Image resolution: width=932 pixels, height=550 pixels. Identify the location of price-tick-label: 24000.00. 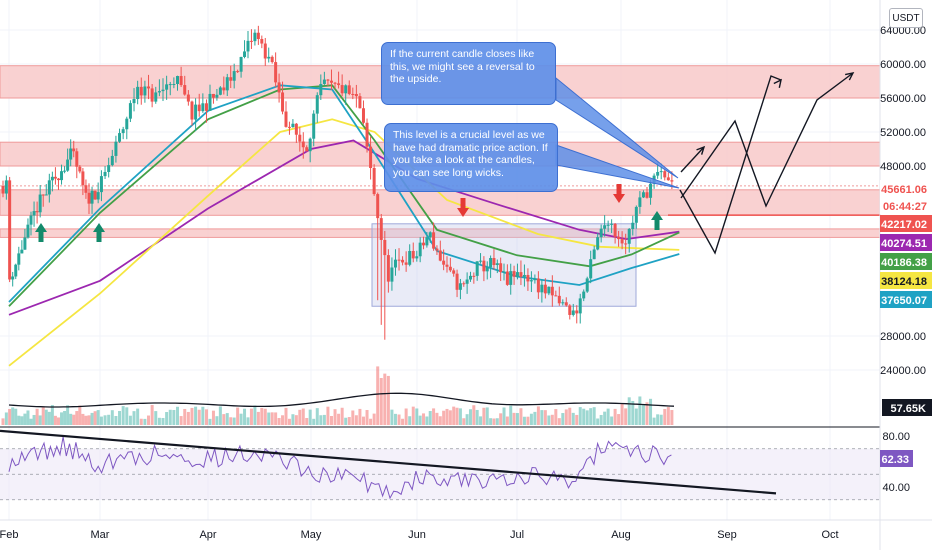
(903, 371).